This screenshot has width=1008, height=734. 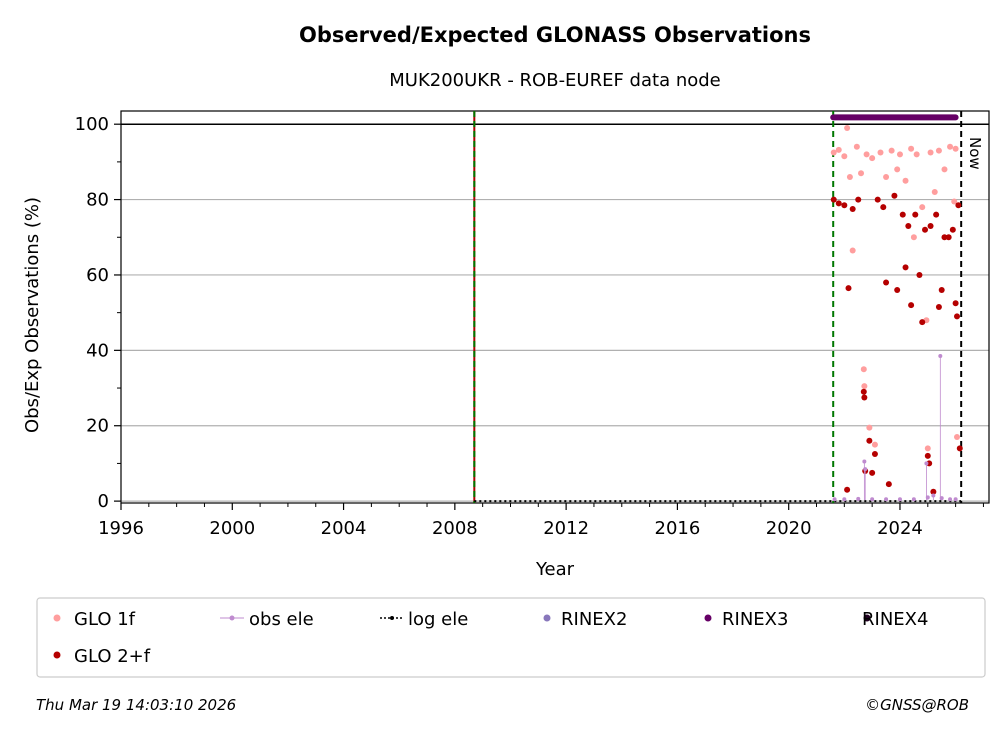 What do you see at coordinates (555, 80) in the screenshot?
I see `chart-subtitle: MUK200UKR - ROB-EUREF data node` at bounding box center [555, 80].